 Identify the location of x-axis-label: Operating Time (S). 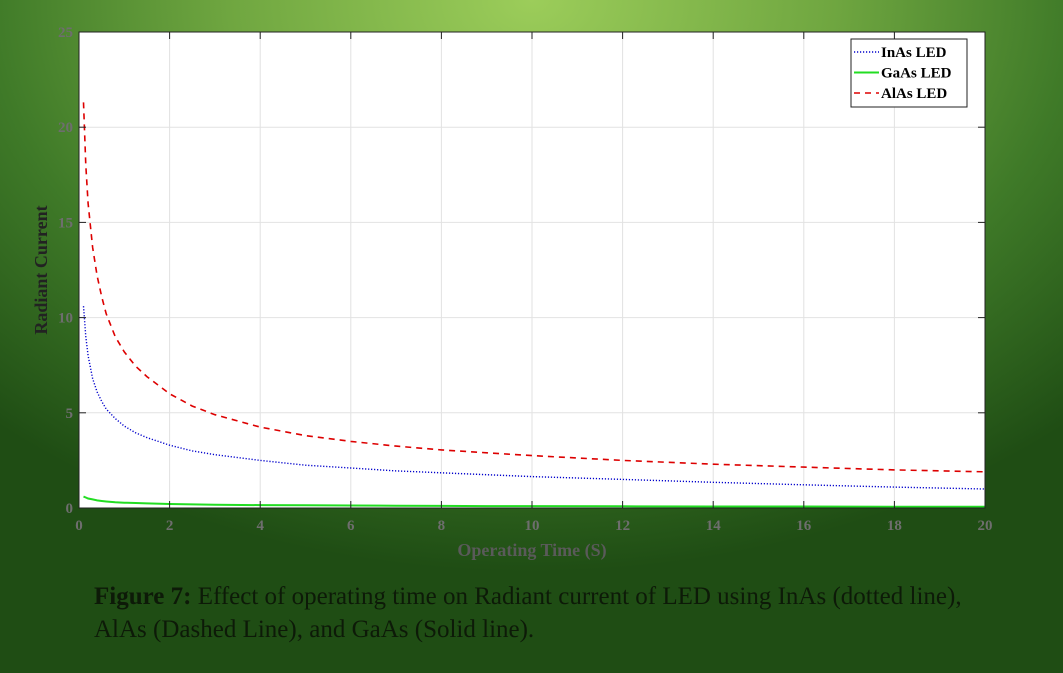
(531, 550).